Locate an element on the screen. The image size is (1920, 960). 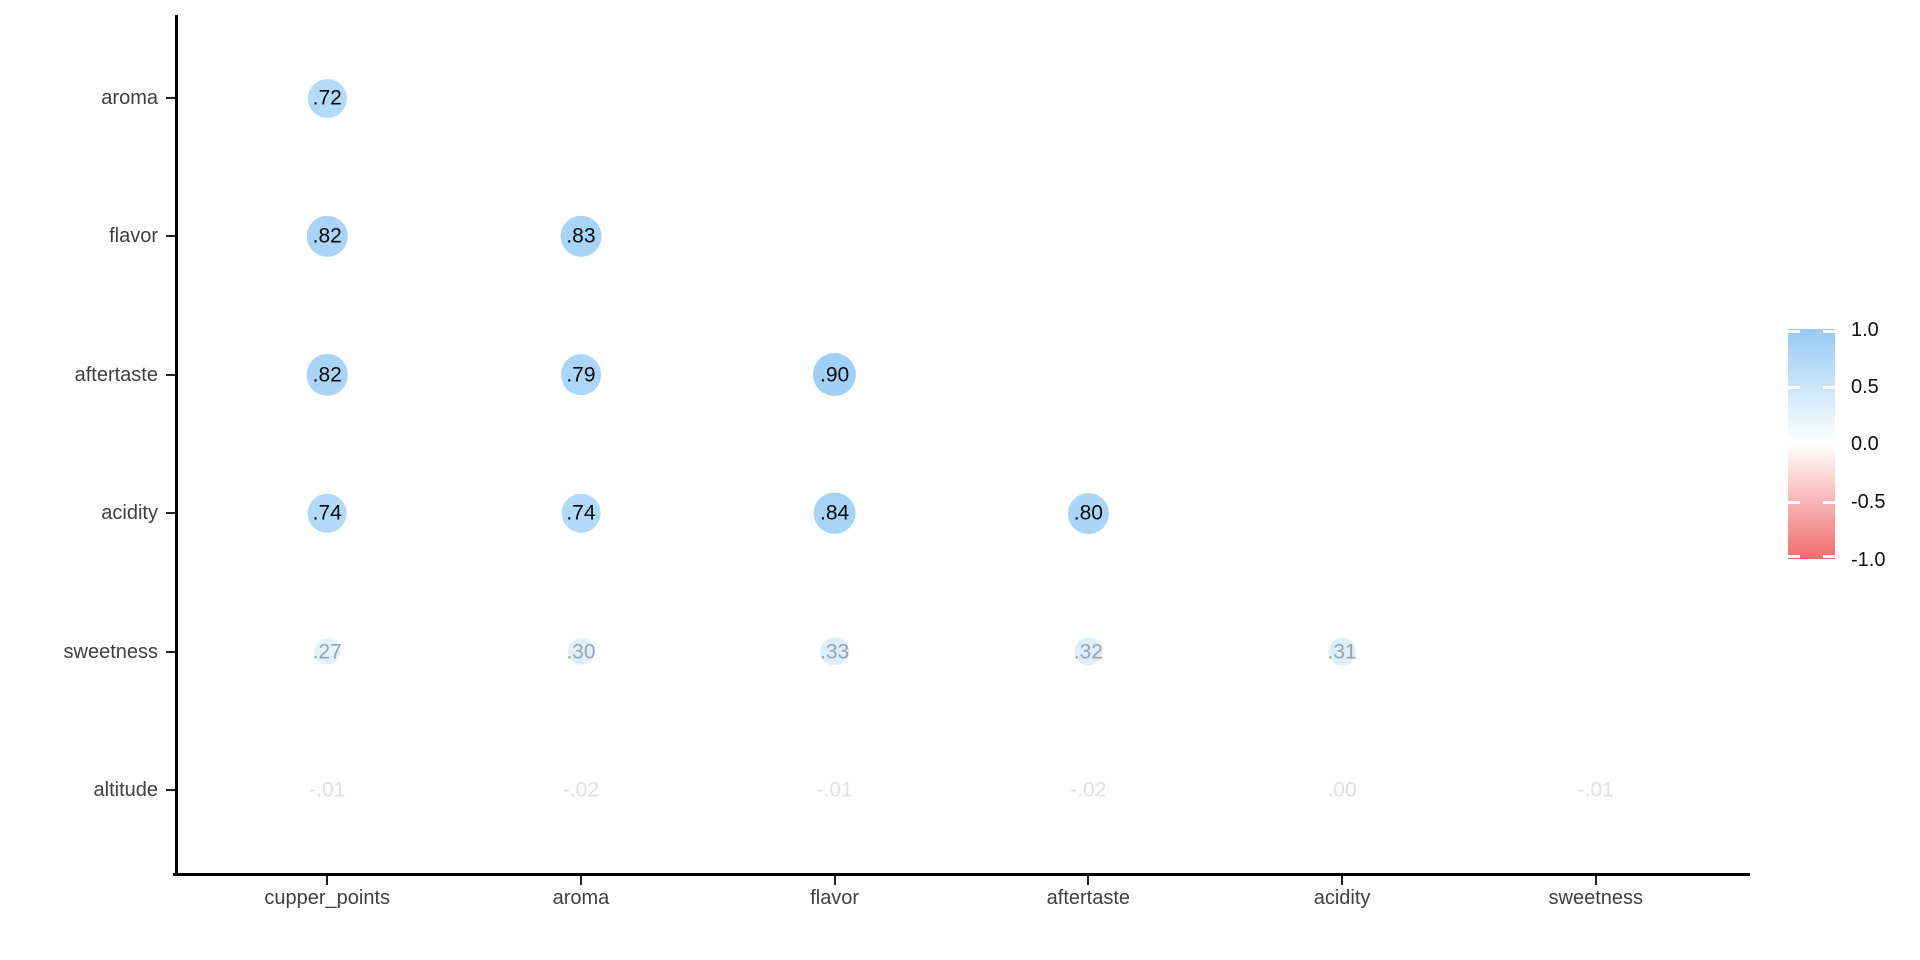
correlation-cell: .79 is located at coordinates (581, 375).